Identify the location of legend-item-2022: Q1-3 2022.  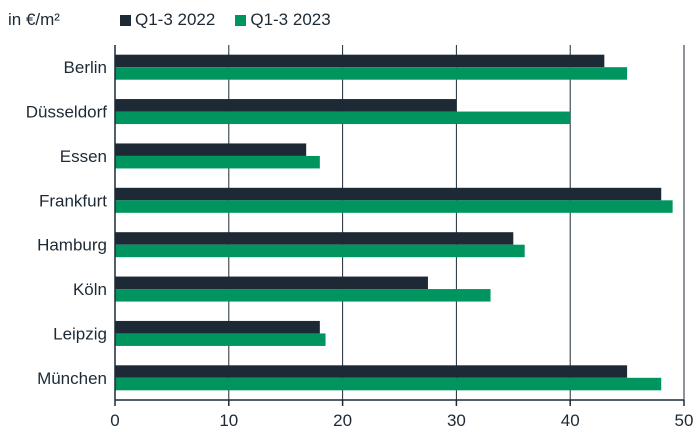
(167, 20).